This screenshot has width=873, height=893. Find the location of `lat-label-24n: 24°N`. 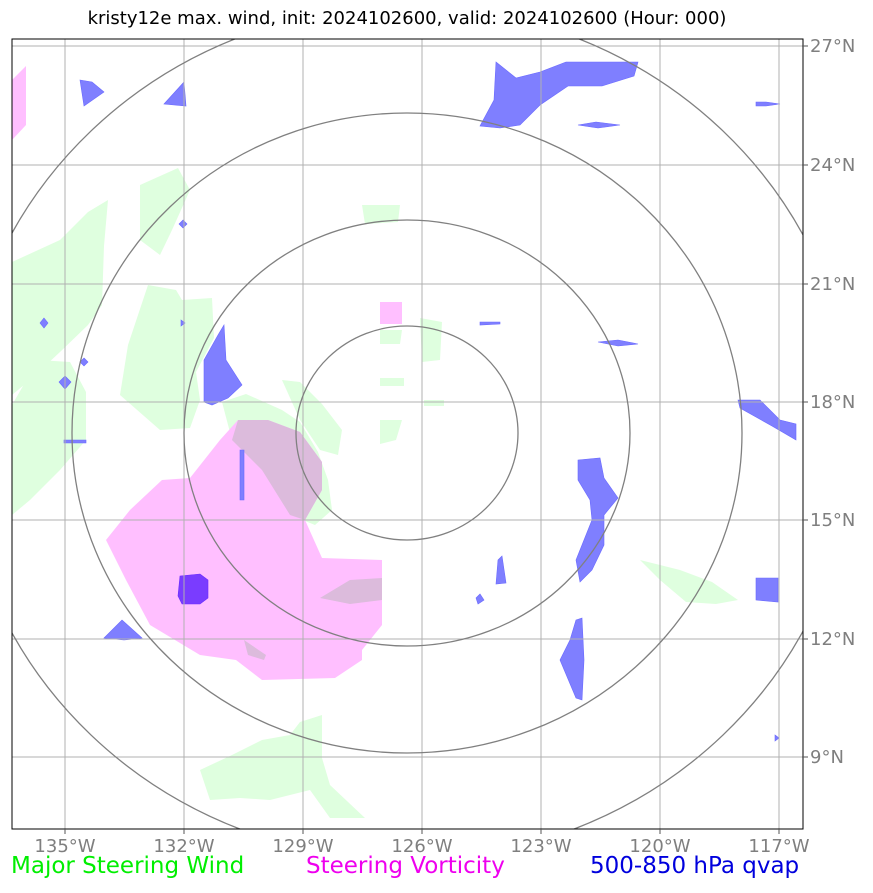

lat-label-24n: 24°N is located at coordinates (832, 165).